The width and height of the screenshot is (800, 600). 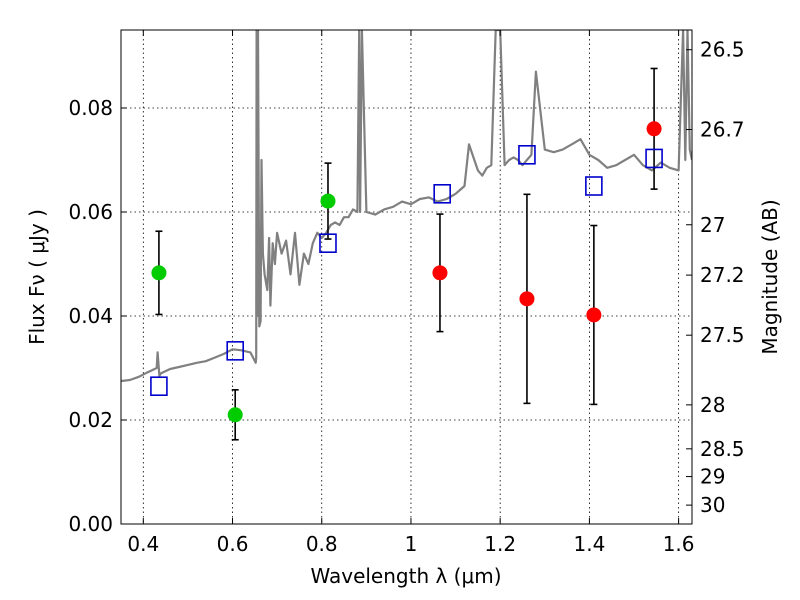 I want to click on right-axis-title: Magnitude (AB), so click(x=770, y=276).